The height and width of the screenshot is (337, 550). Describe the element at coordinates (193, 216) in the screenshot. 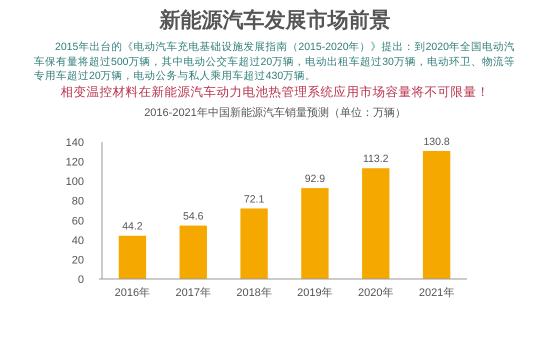

I see `data-label: 54.6` at that location.